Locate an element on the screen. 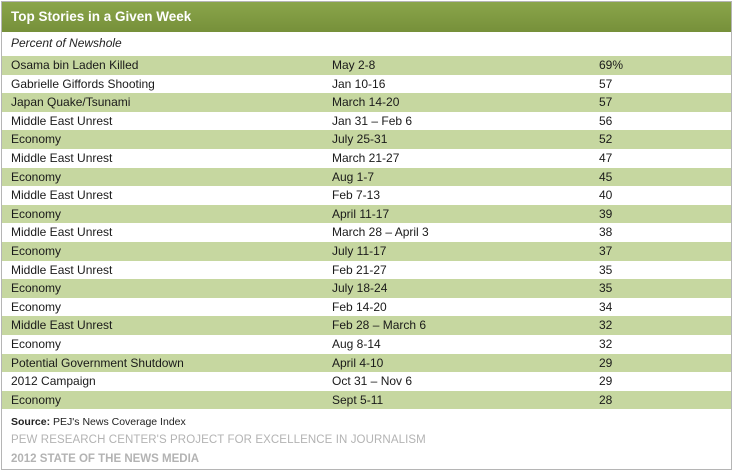 This screenshot has width=736, height=473. table-row: Middle East Unrest Feb 7-13 40 is located at coordinates (366, 195).